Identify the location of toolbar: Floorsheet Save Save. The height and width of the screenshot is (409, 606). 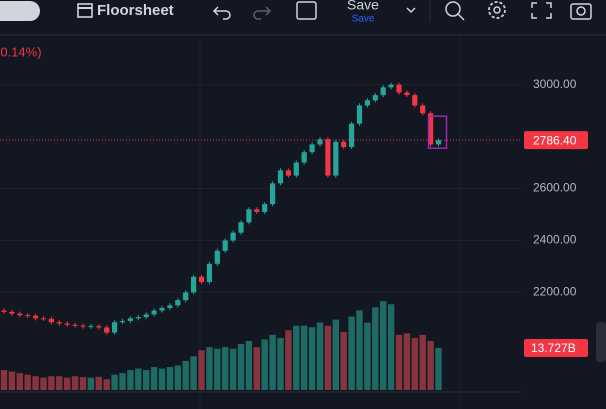
(303, 12).